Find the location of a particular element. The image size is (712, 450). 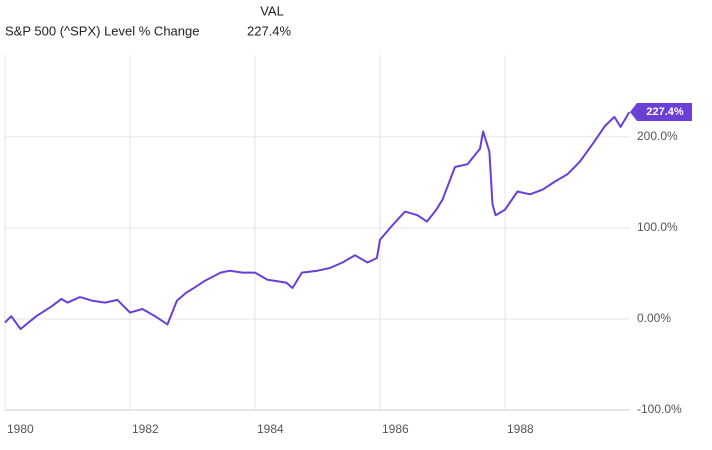

x-tick-label: 1988 is located at coordinates (520, 429).